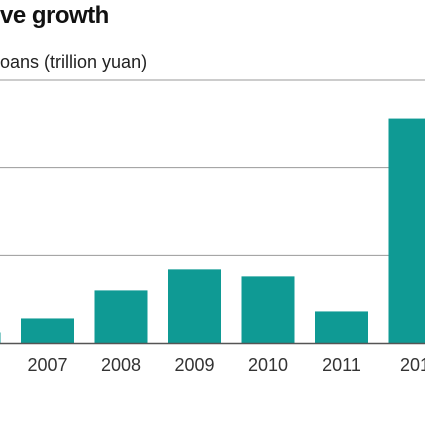 The image size is (425, 425). What do you see at coordinates (54, 15) in the screenshot?
I see `chart-title: ve growth` at bounding box center [54, 15].